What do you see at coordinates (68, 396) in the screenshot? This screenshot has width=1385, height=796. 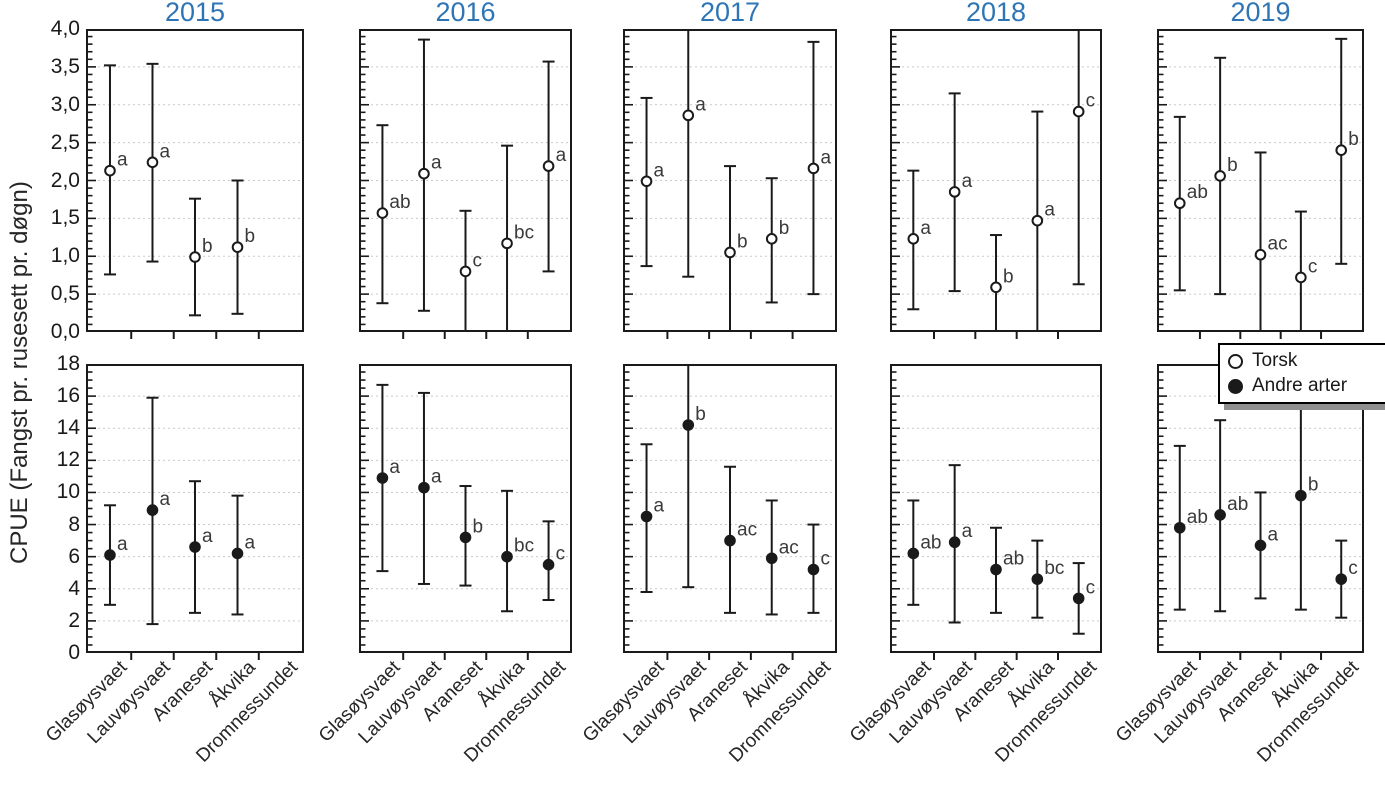 I see `y-tick-label: 16` at bounding box center [68, 396].